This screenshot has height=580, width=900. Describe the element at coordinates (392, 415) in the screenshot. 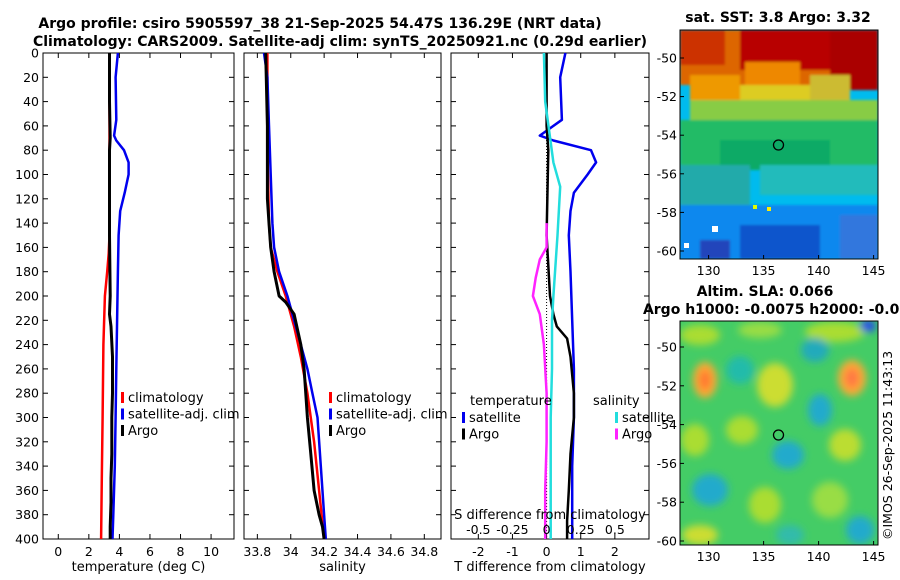

I see `salinity-legend-label: satellite-adj. clim` at that location.